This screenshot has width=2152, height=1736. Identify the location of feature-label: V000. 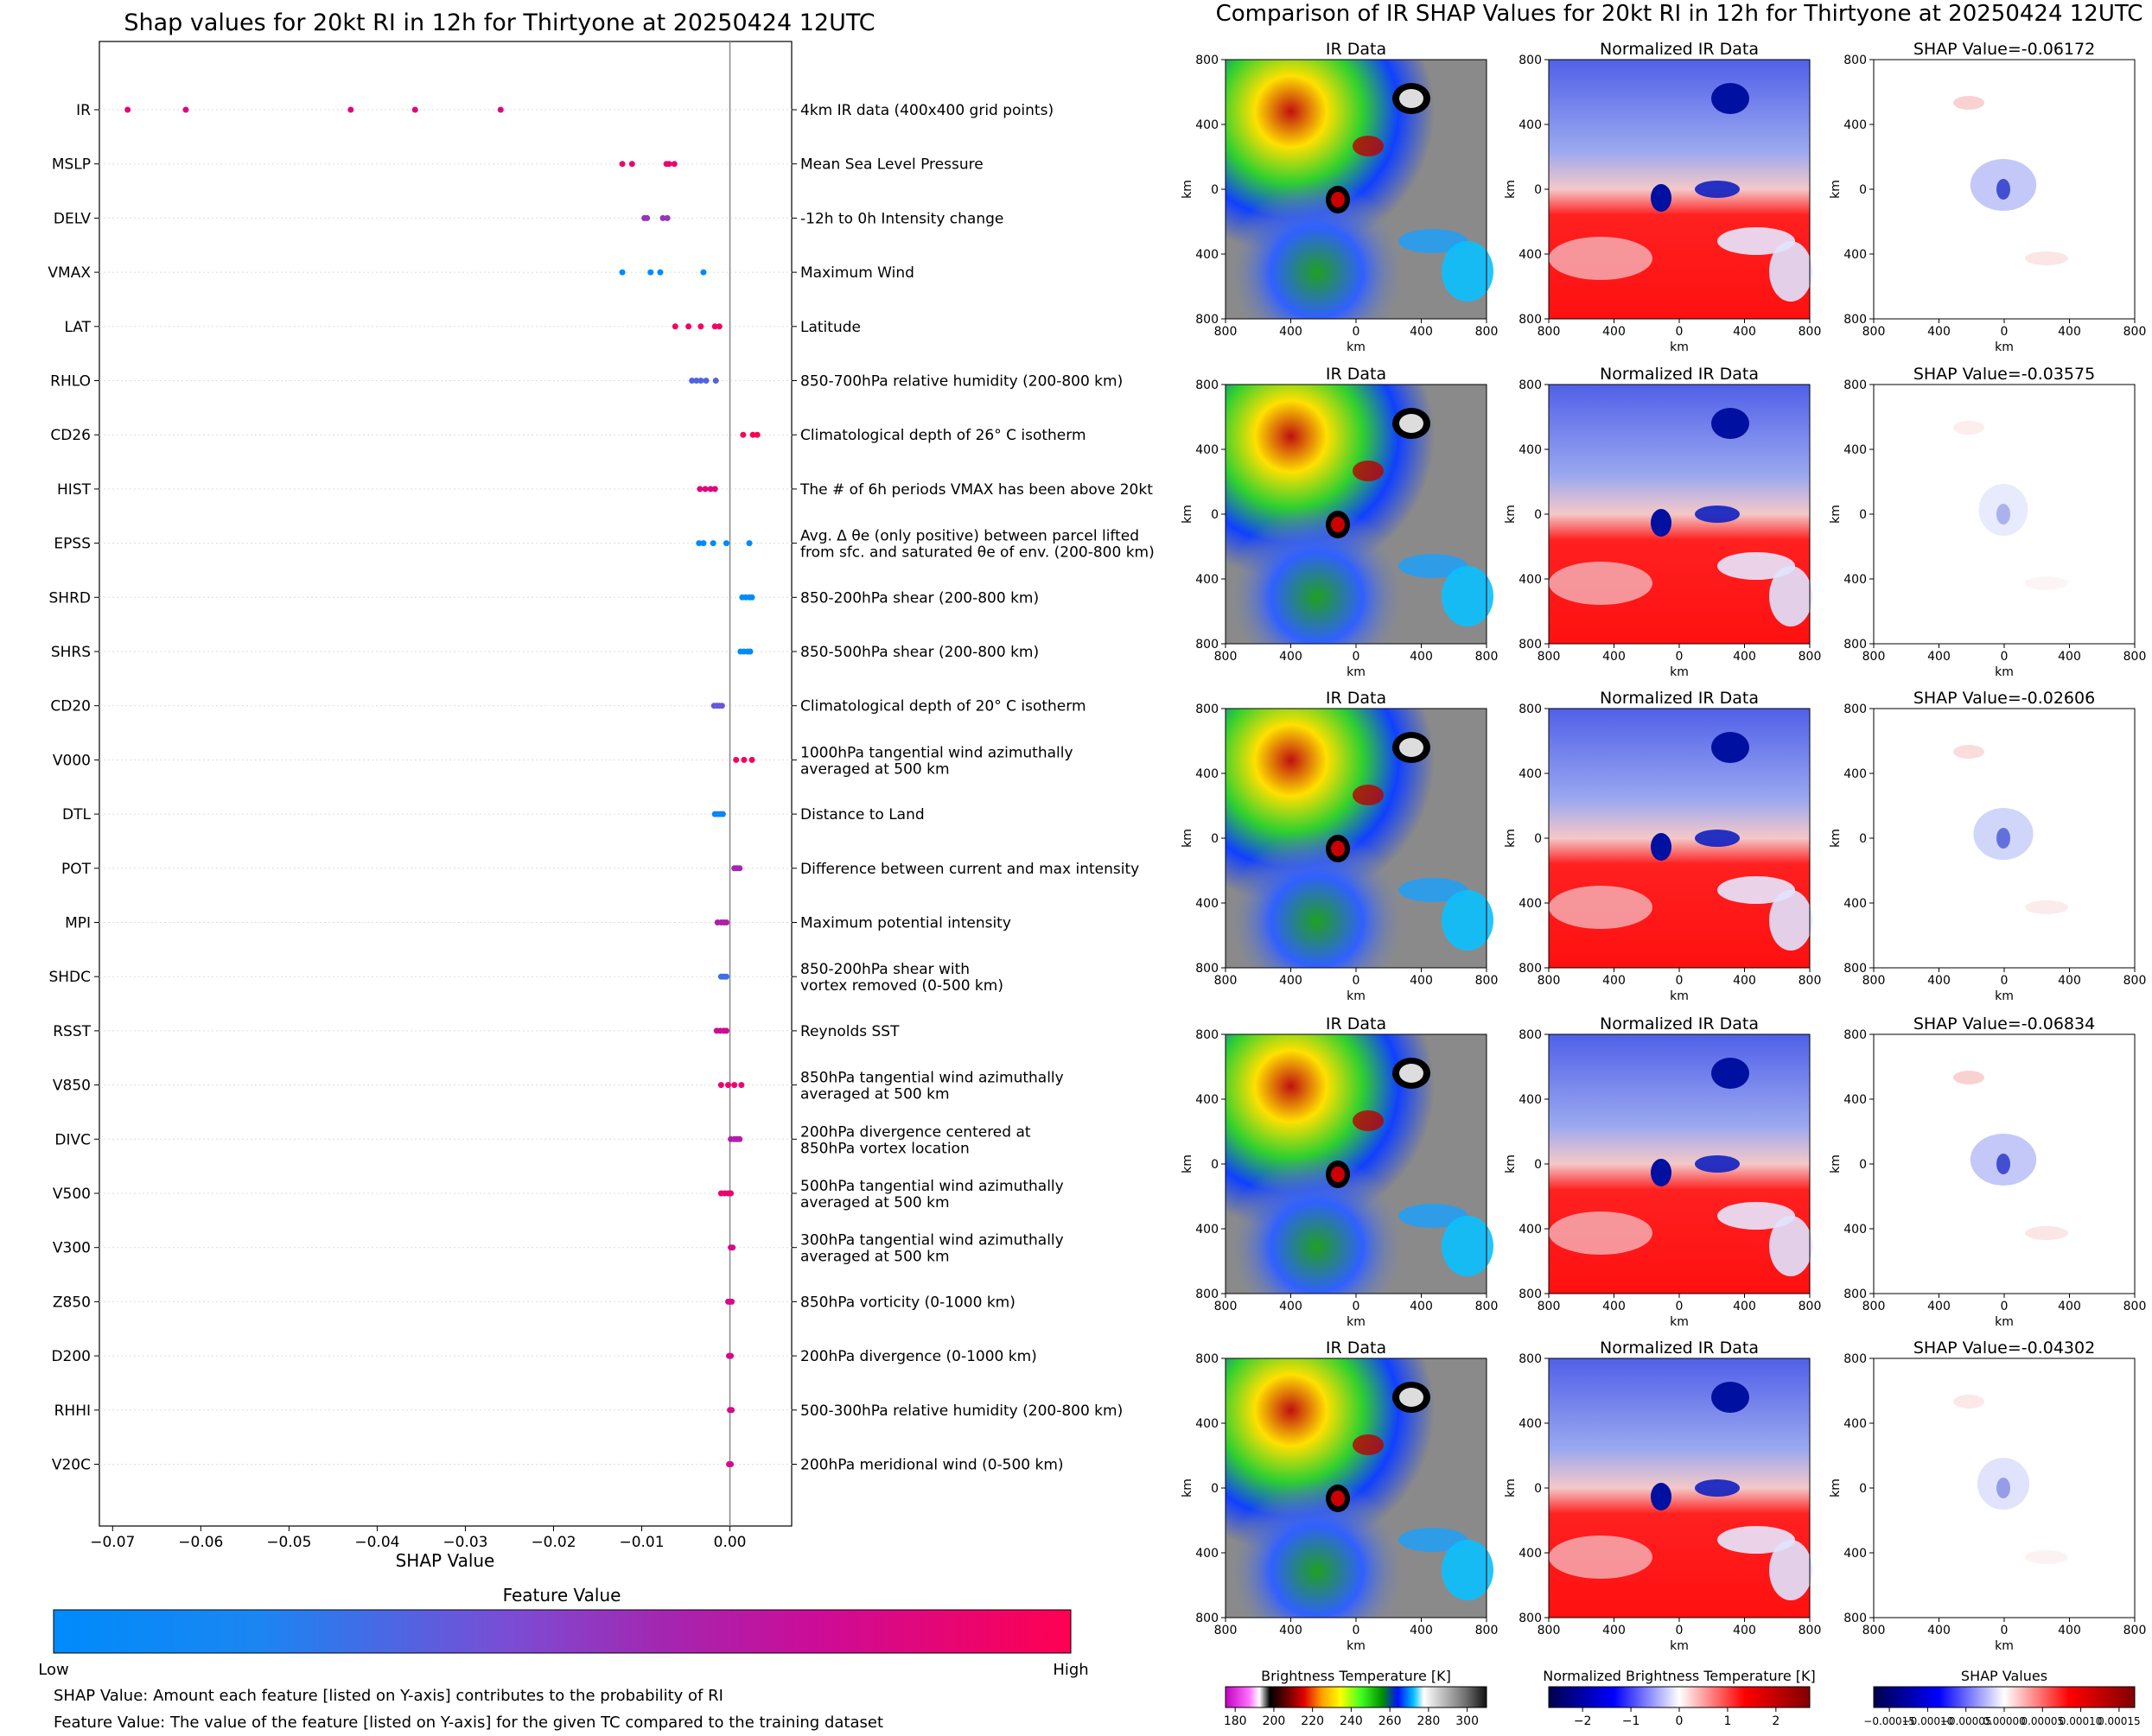
(72, 760).